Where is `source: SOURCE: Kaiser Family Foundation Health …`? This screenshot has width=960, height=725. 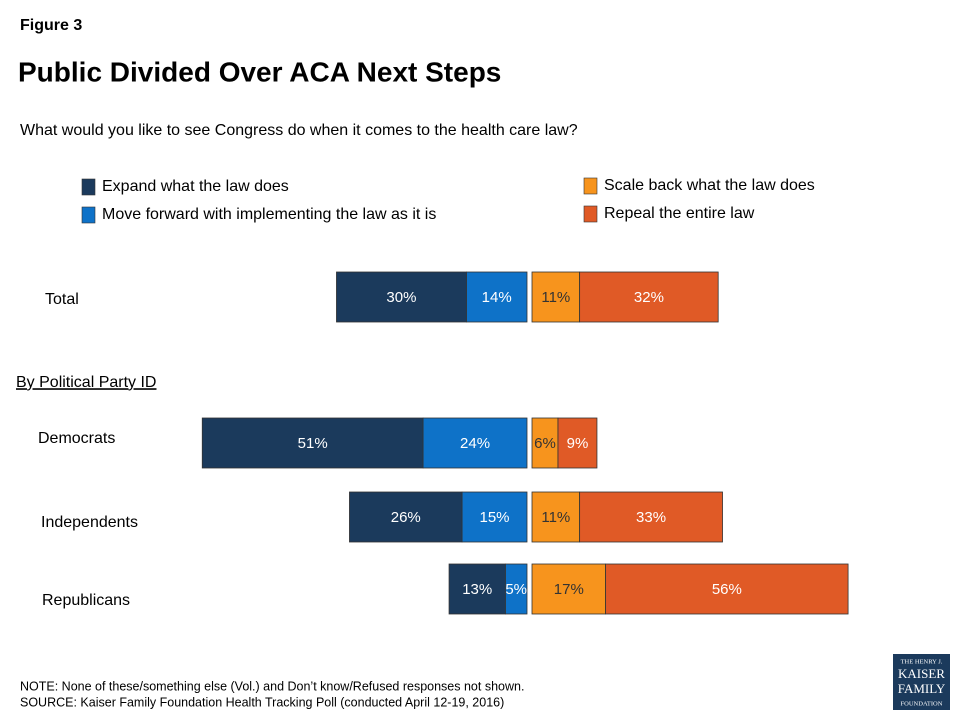
source: SOURCE: Kaiser Family Foundation Health … is located at coordinates (262, 702).